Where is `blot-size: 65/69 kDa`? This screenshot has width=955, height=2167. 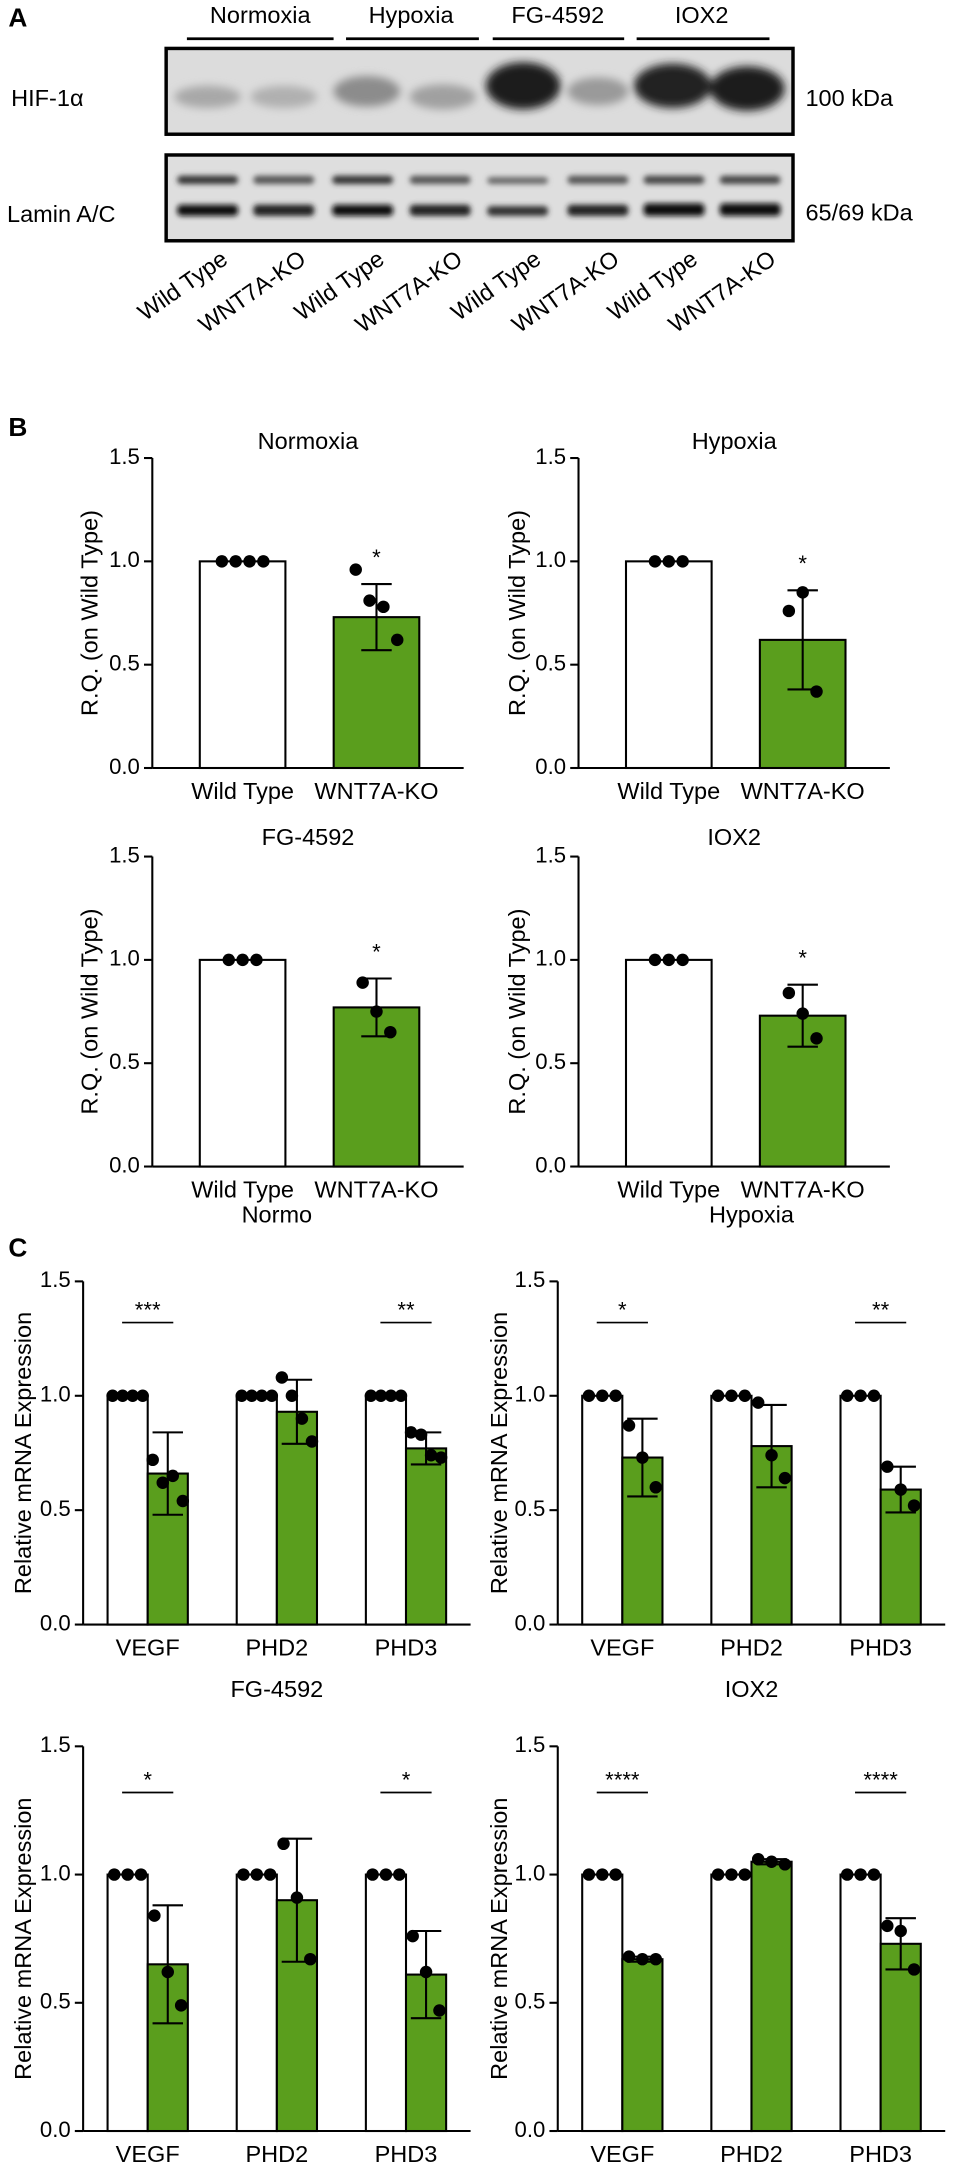
blot-size: 65/69 kDa is located at coordinates (859, 213).